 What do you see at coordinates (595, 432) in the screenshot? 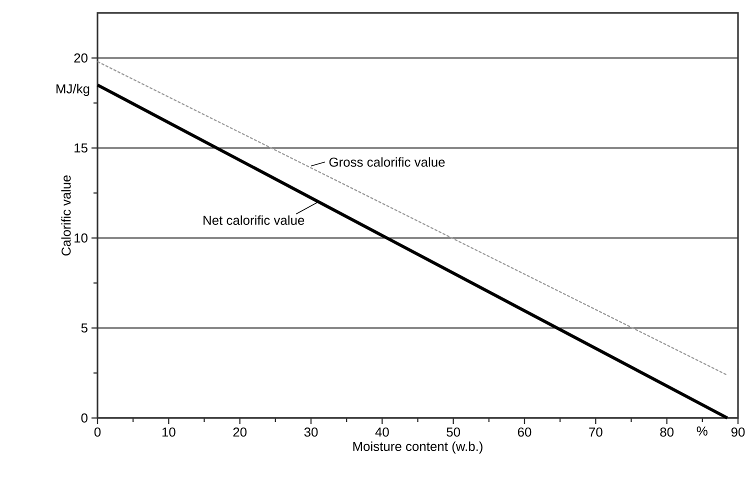
I see `x-tick-label: 70` at bounding box center [595, 432].